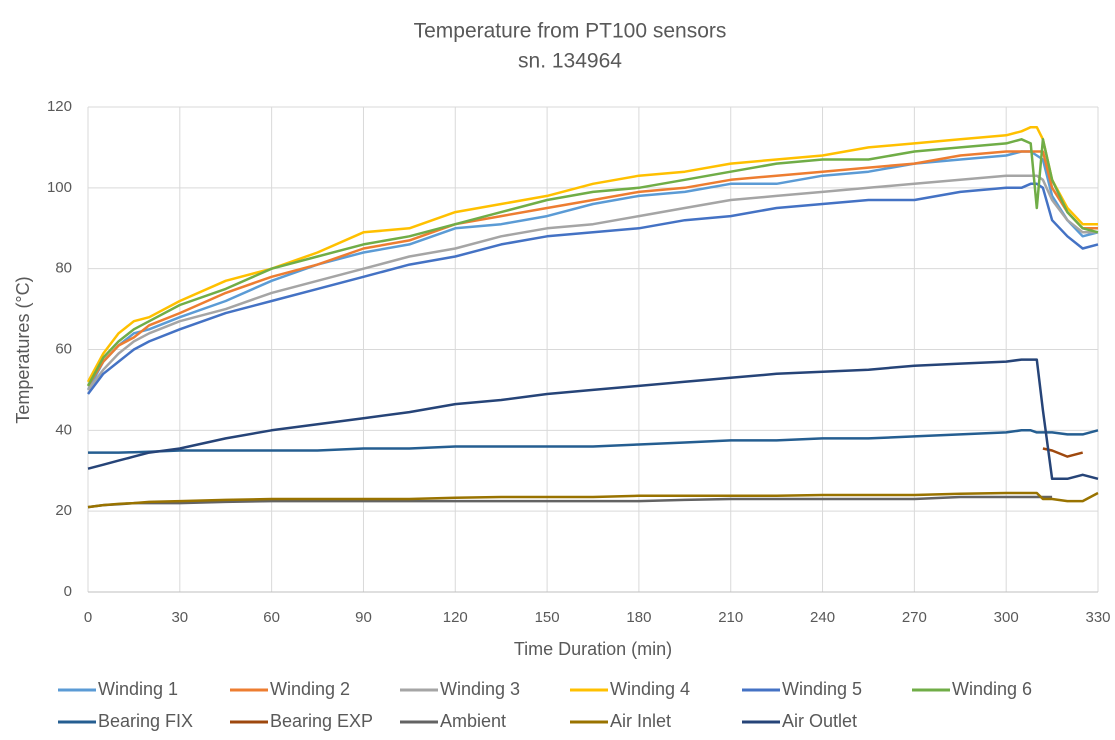  What do you see at coordinates (138, 689) in the screenshot?
I see `legend-label: Winding 1` at bounding box center [138, 689].